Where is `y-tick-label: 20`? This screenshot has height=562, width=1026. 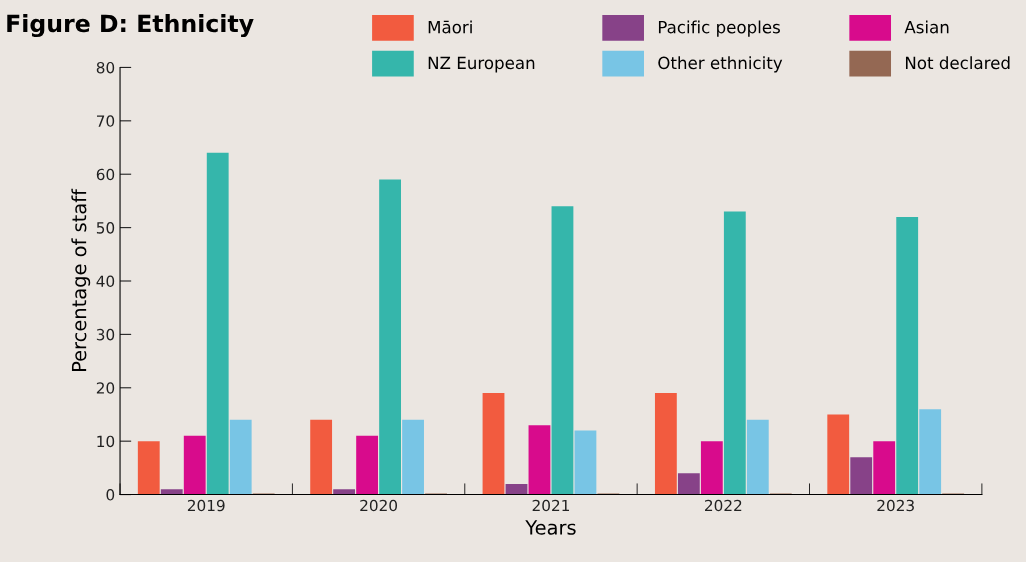 y-tick-label: 20 is located at coordinates (105, 388).